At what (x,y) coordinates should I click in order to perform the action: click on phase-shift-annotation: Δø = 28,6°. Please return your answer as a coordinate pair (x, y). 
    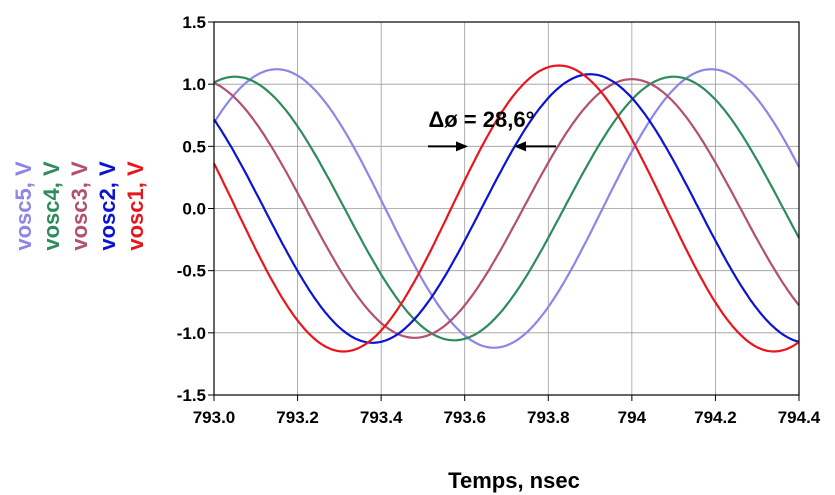
    Looking at the image, I should click on (492, 129).